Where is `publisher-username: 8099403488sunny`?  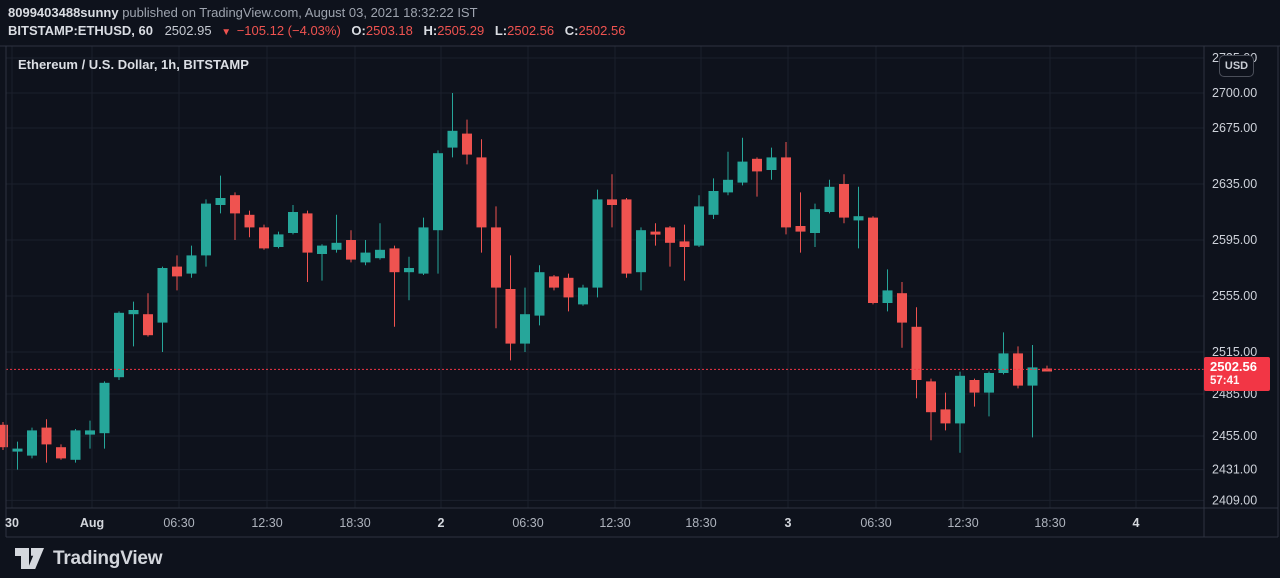 publisher-username: 8099403488sunny is located at coordinates (63, 12).